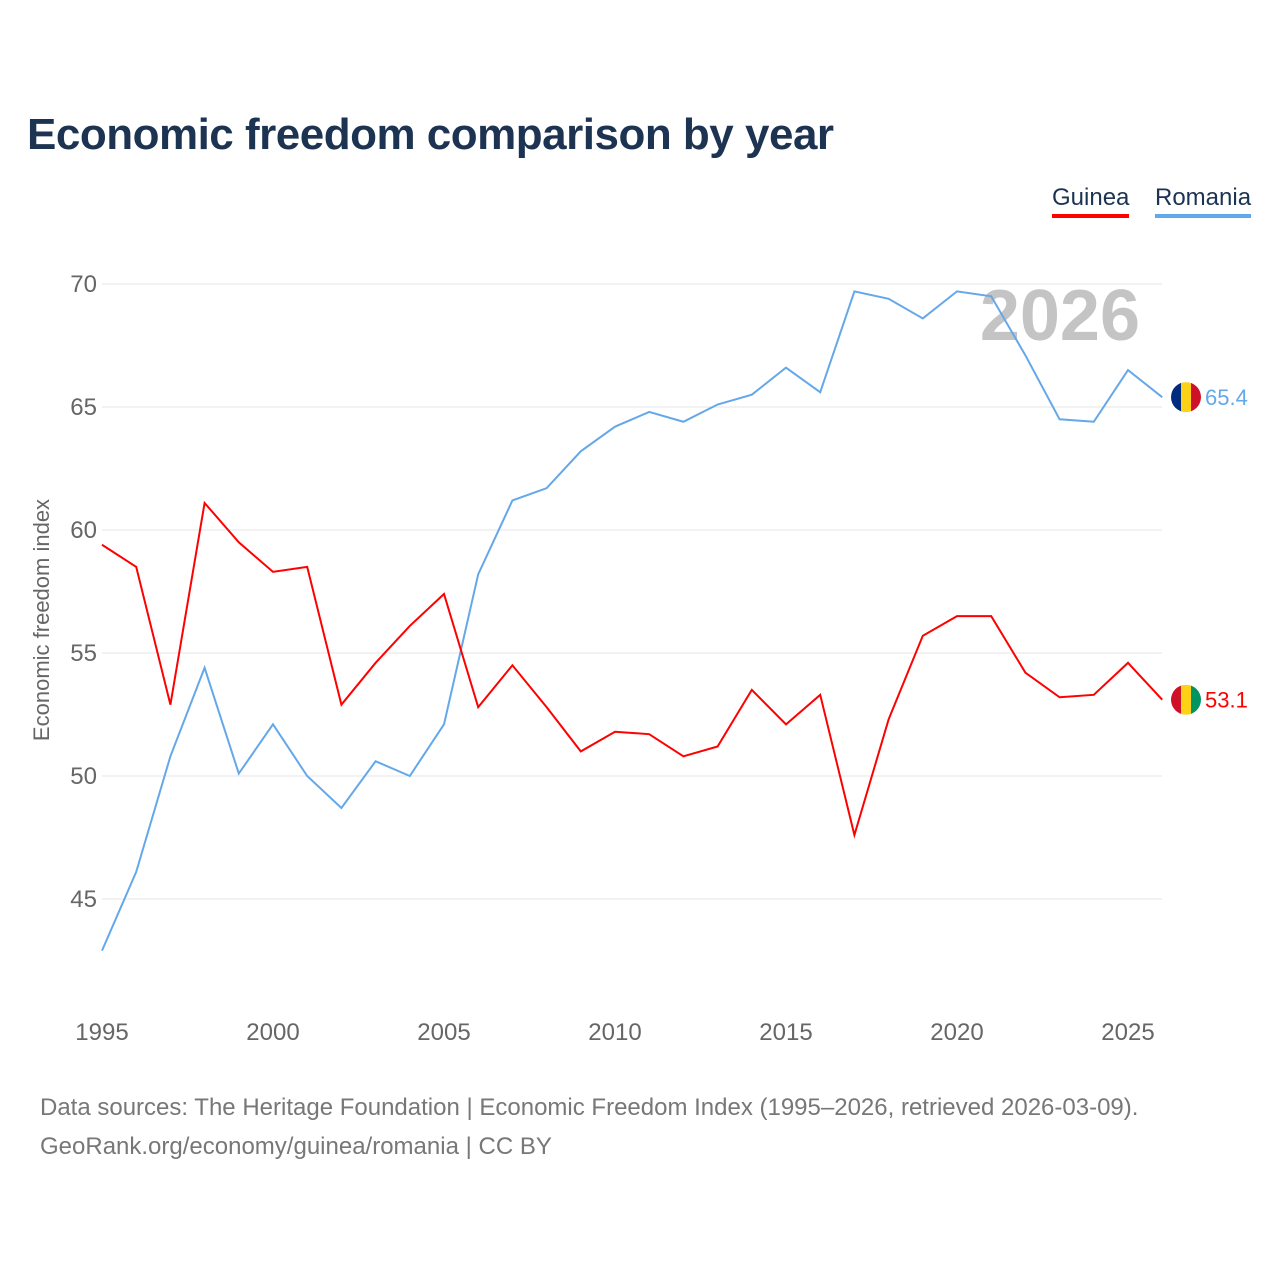  What do you see at coordinates (1091, 201) in the screenshot?
I see `legend-guinea: Guinea` at bounding box center [1091, 201].